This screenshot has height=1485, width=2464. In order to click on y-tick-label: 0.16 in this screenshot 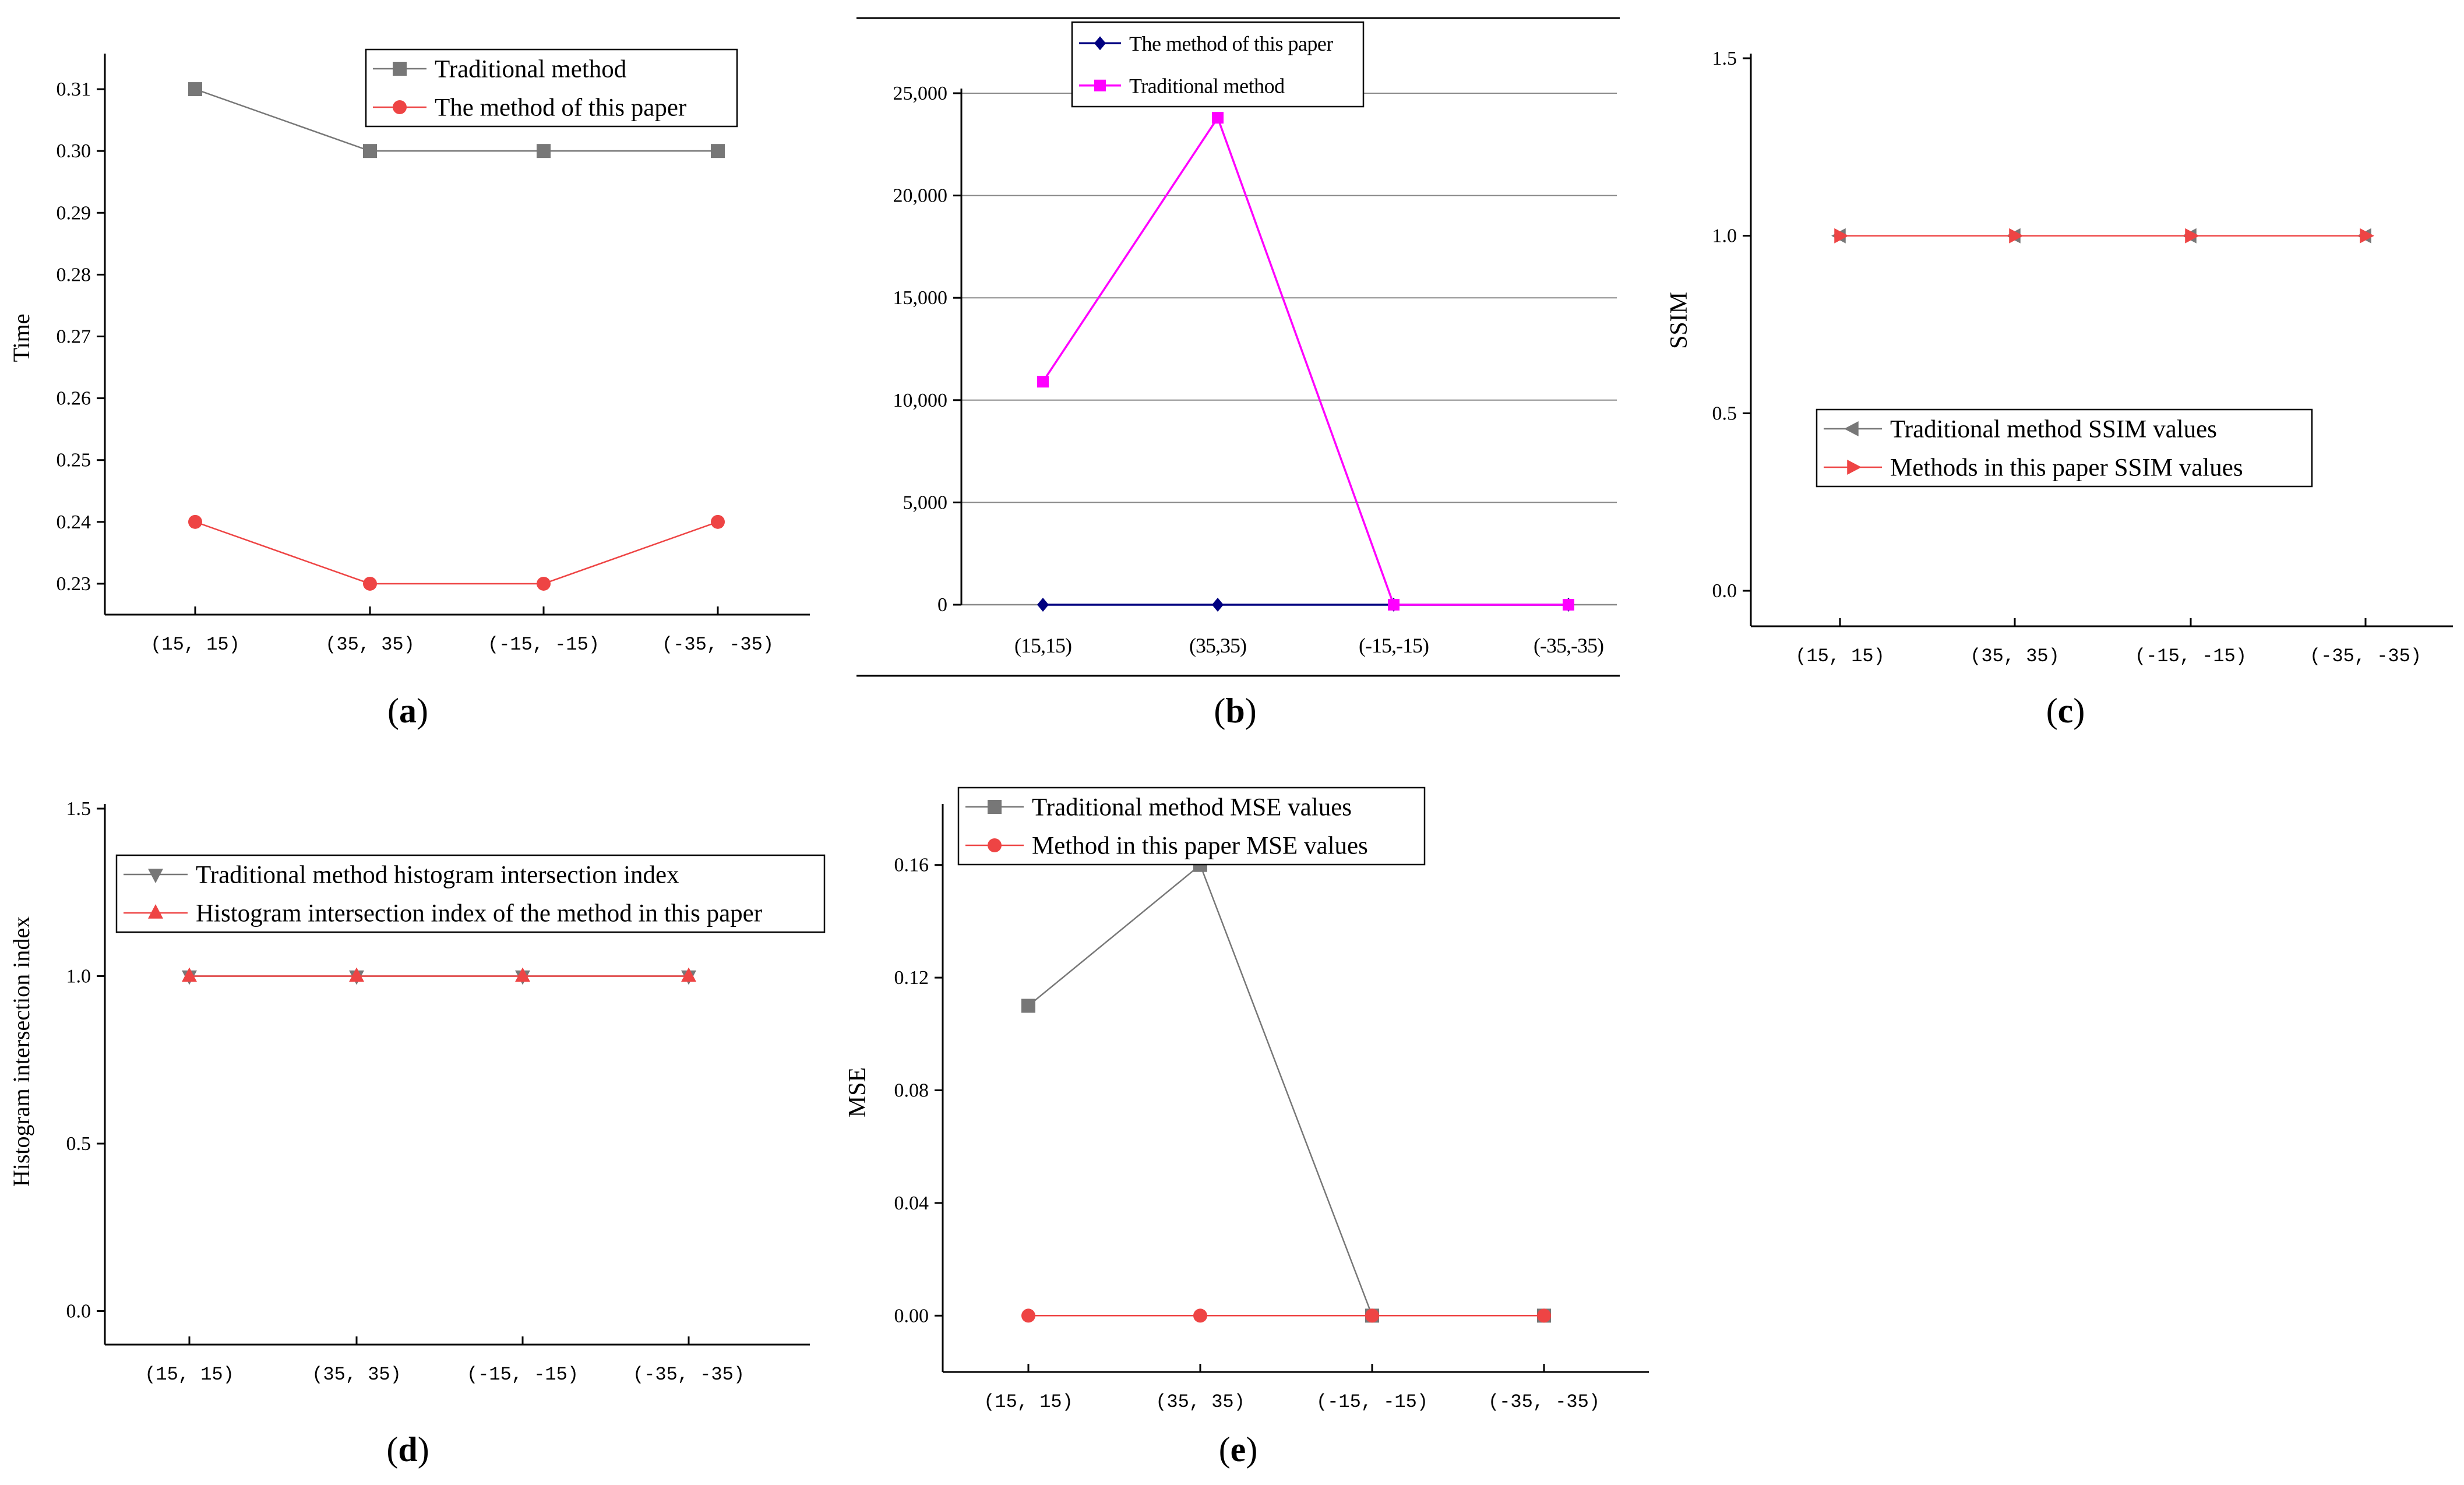, I will do `click(911, 865)`.